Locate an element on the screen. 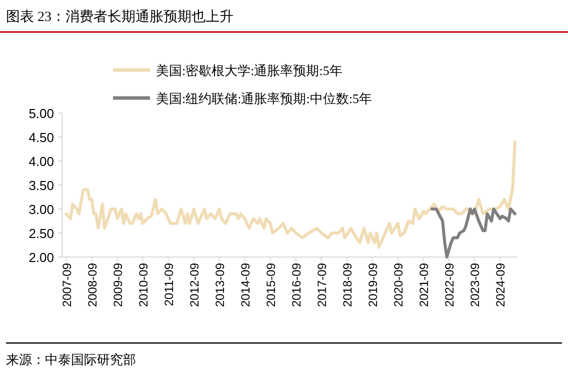 Image resolution: width=568 pixels, height=374 pixels. x-tick-label: 2023-09 is located at coordinates (475, 285).